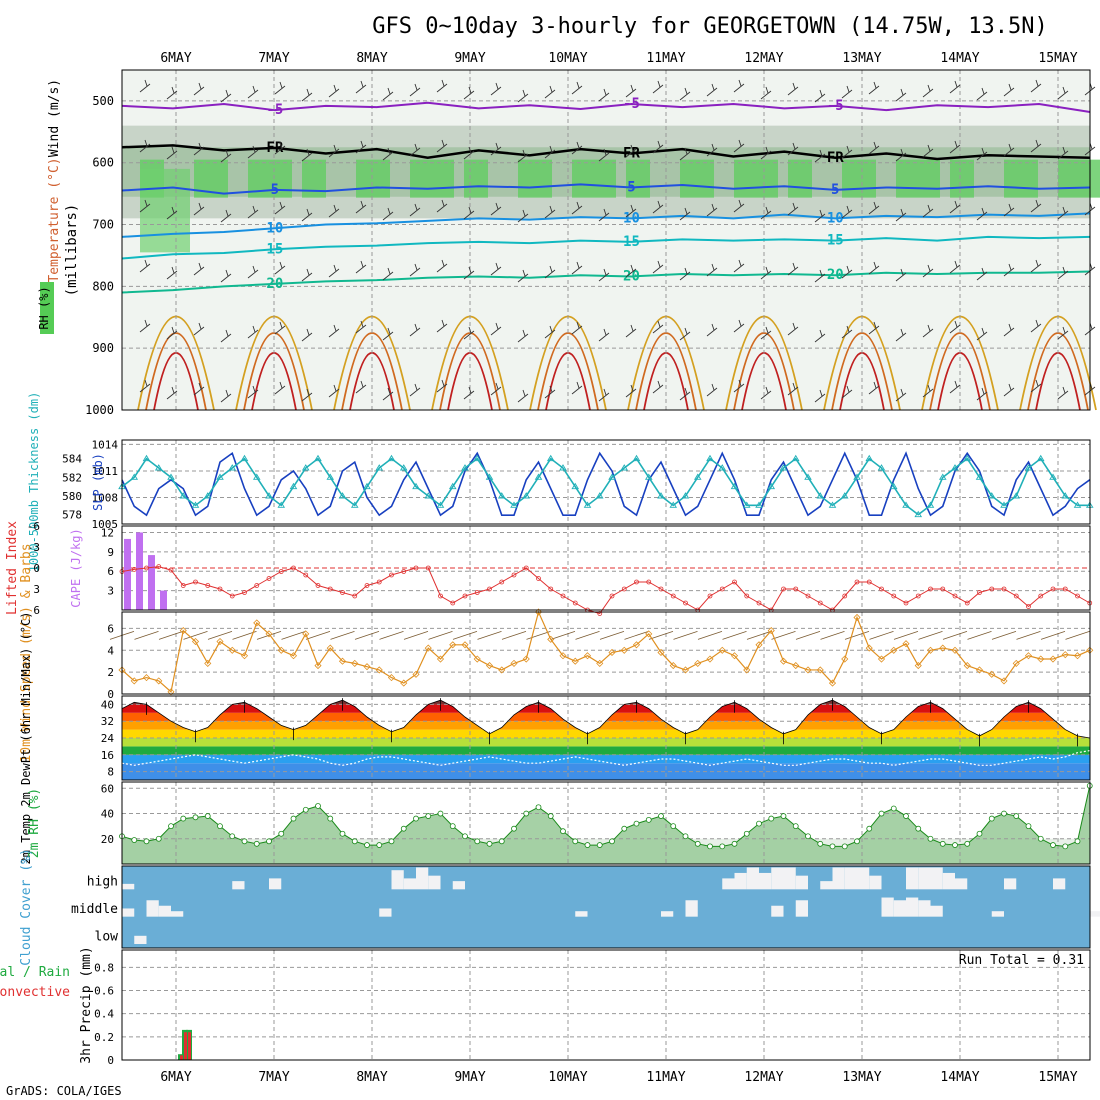 Image resolution: width=1100 pixels, height=1100 pixels. I want to click on date-tick-top: 7MAY, so click(273, 58).